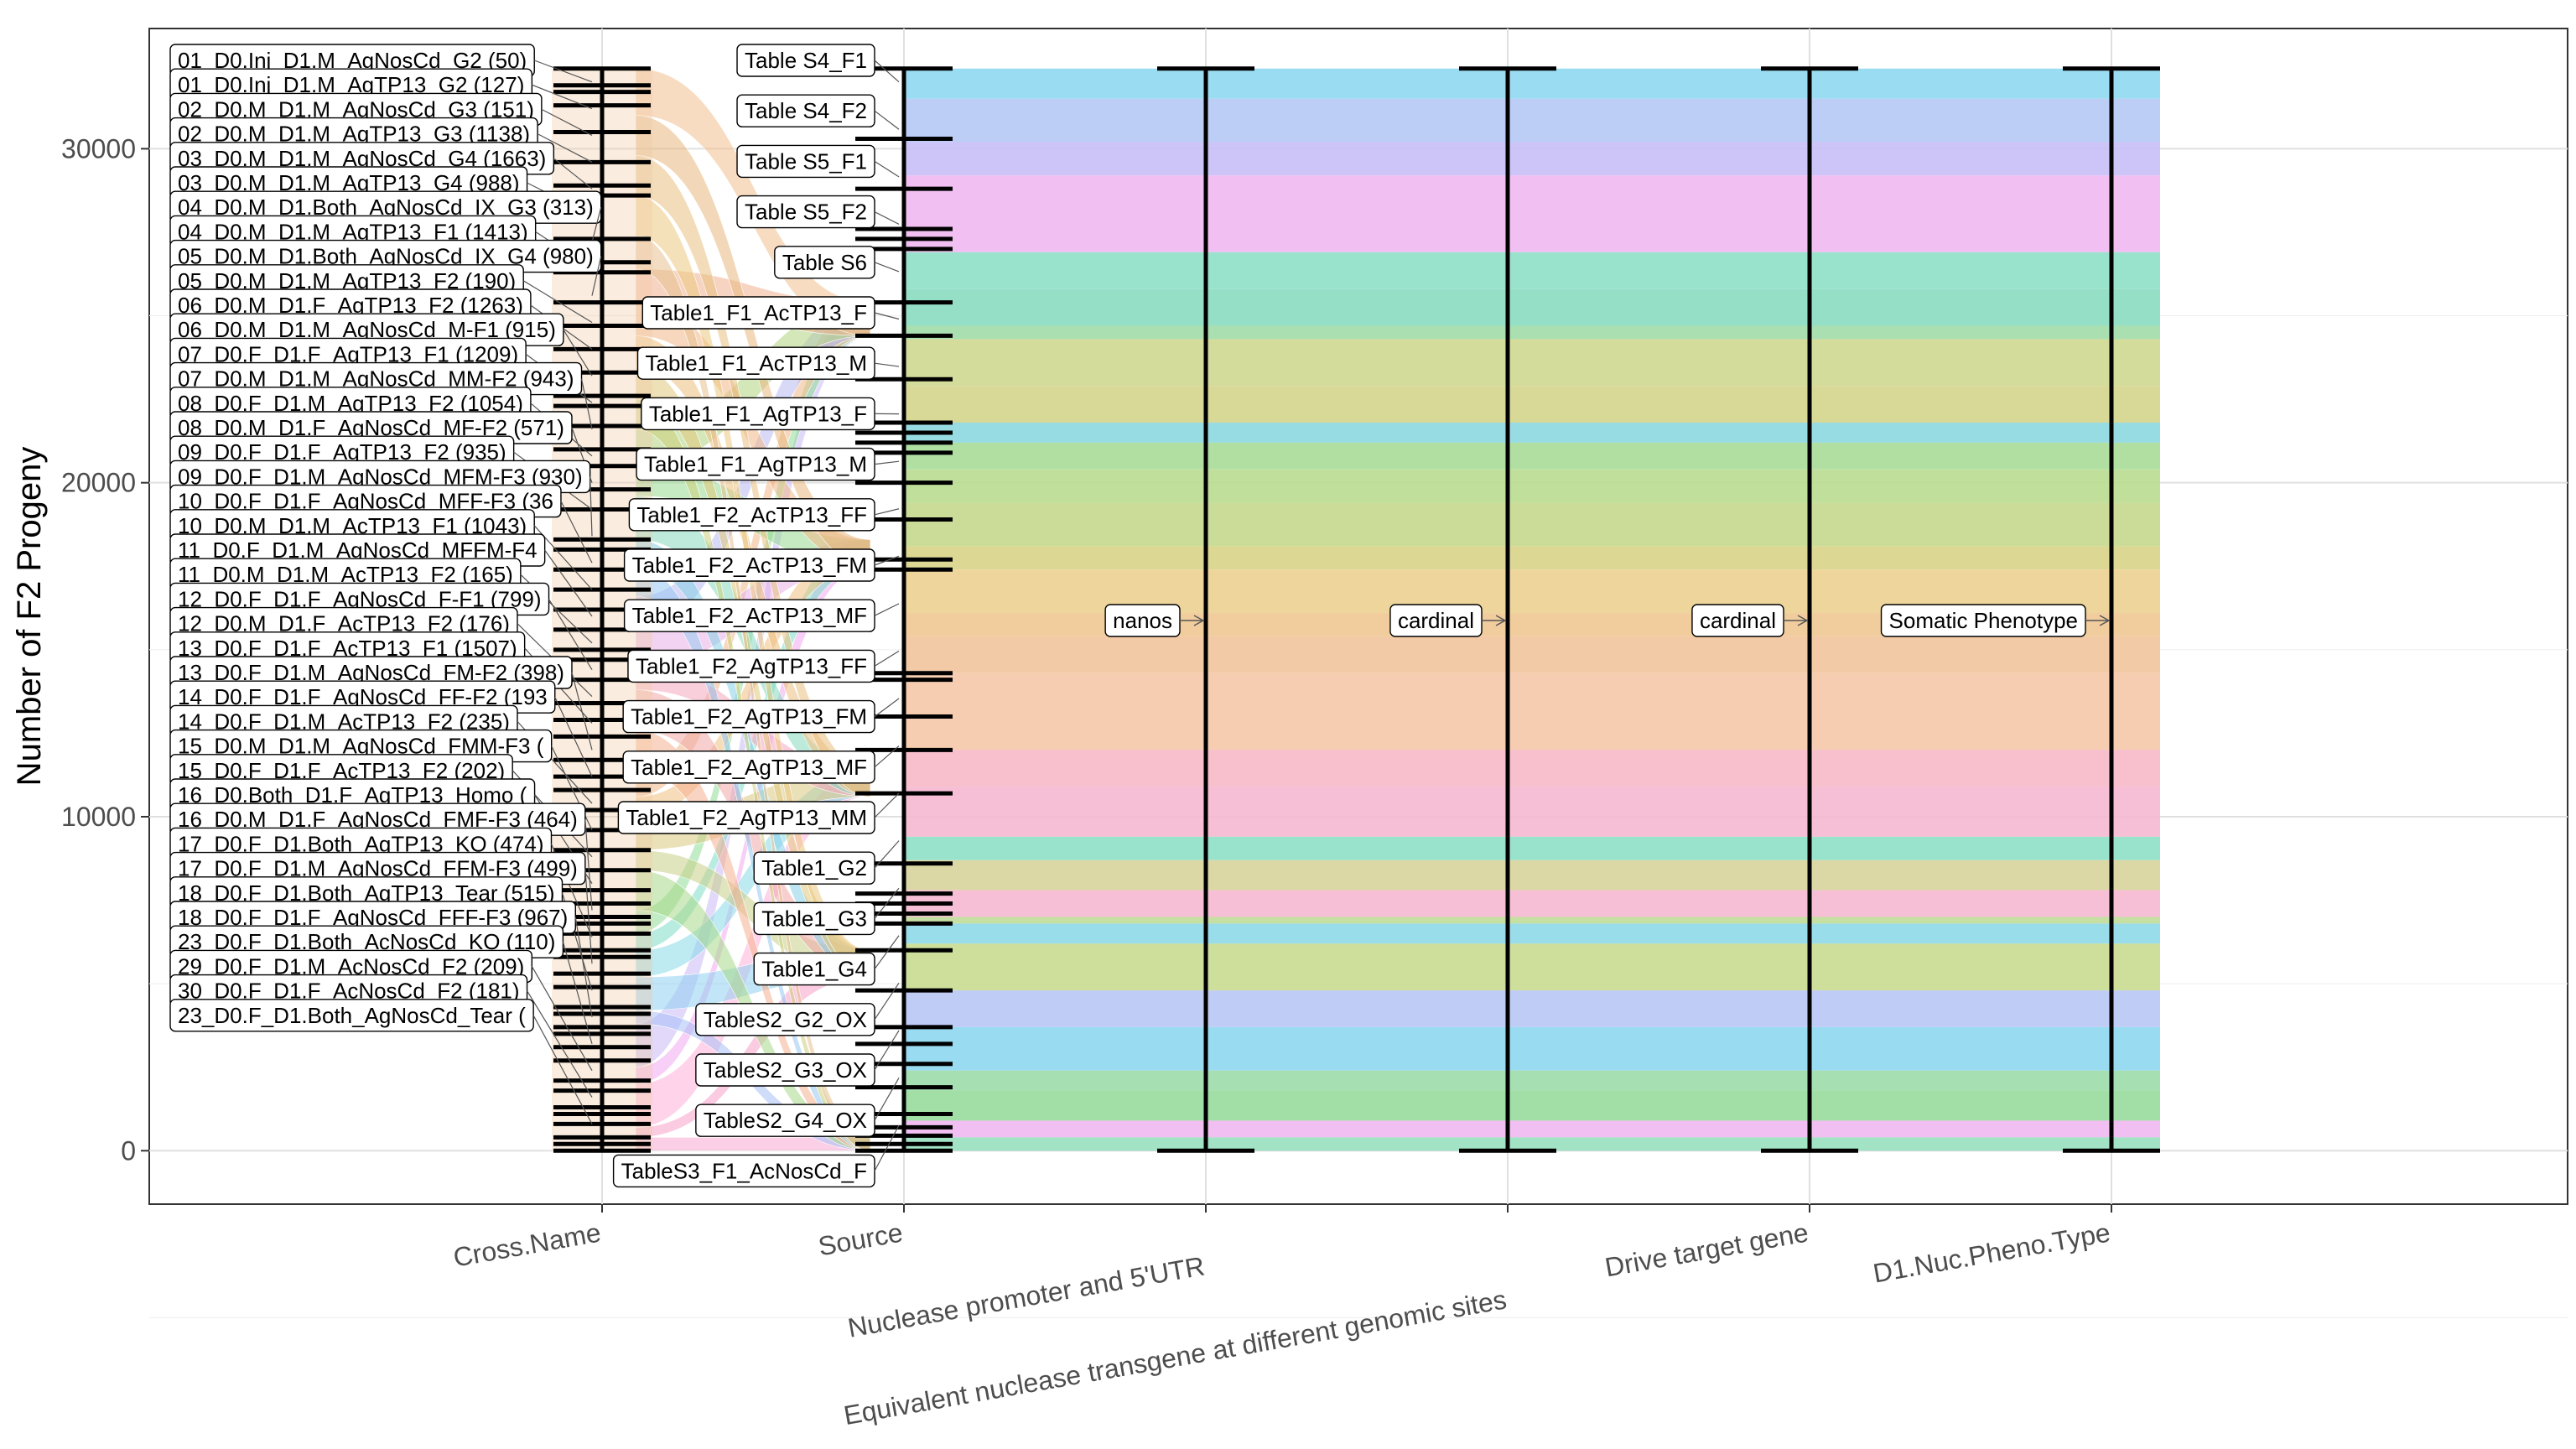  Describe the element at coordinates (105, 649) in the screenshot. I see `y-axis: 0 10000 20000 30000` at that location.